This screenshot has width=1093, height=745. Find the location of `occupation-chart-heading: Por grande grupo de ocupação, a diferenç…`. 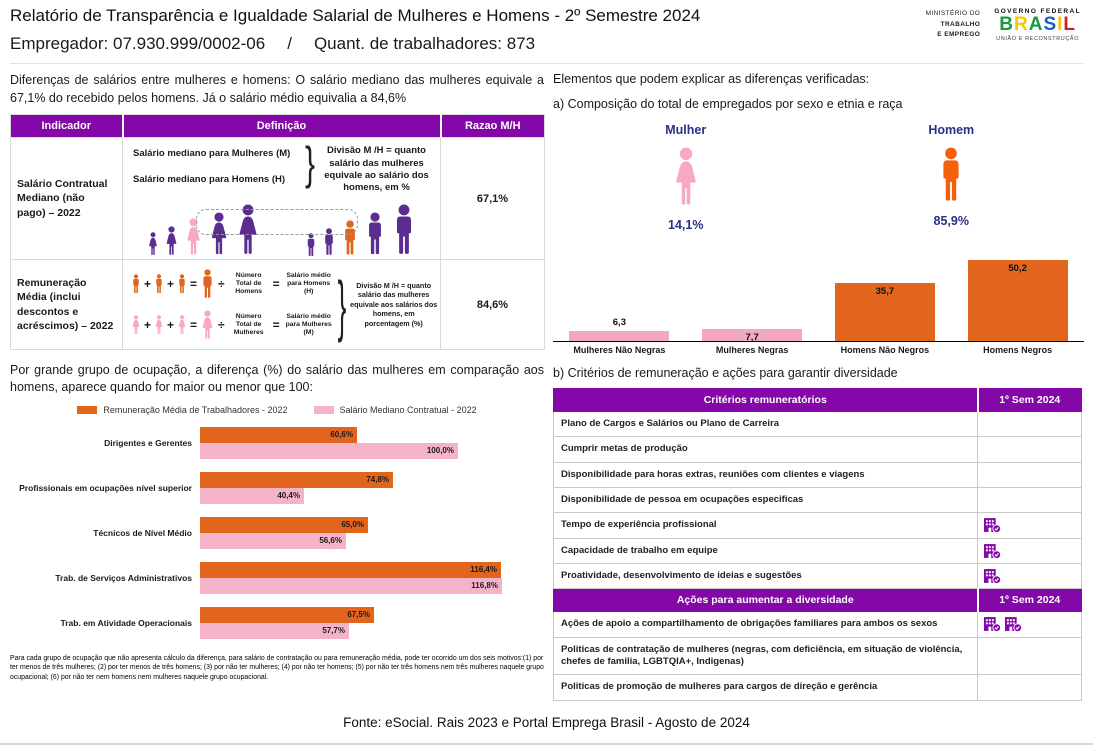

occupation-chart-heading: Por grande grupo de ocupação, a diferenç… is located at coordinates (277, 378).